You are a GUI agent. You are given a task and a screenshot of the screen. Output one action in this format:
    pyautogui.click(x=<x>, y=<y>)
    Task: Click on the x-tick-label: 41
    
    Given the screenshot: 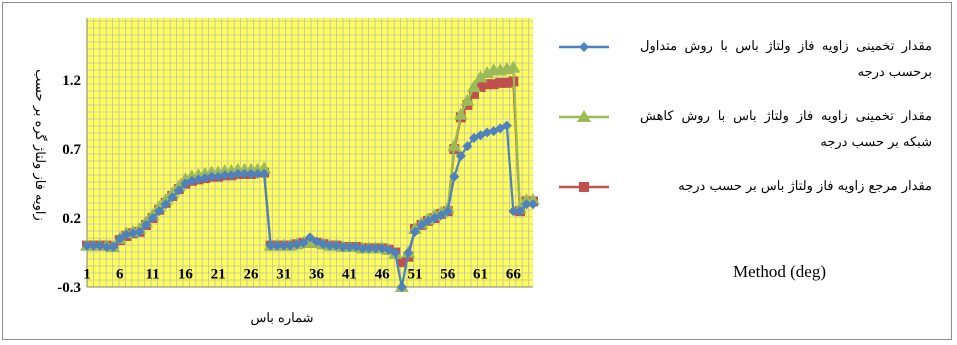 What is the action you would take?
    pyautogui.click(x=349, y=275)
    